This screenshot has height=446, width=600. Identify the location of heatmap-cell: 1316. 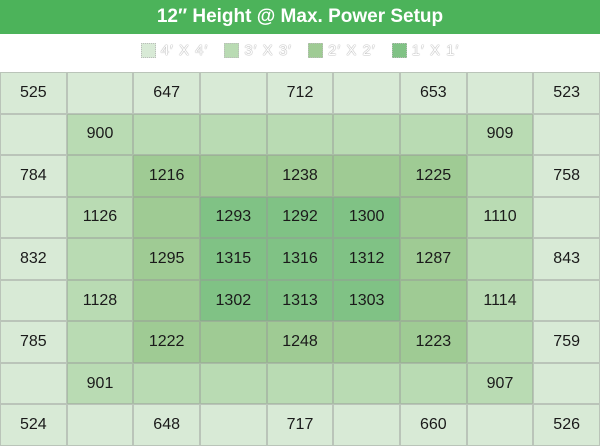
(300, 259).